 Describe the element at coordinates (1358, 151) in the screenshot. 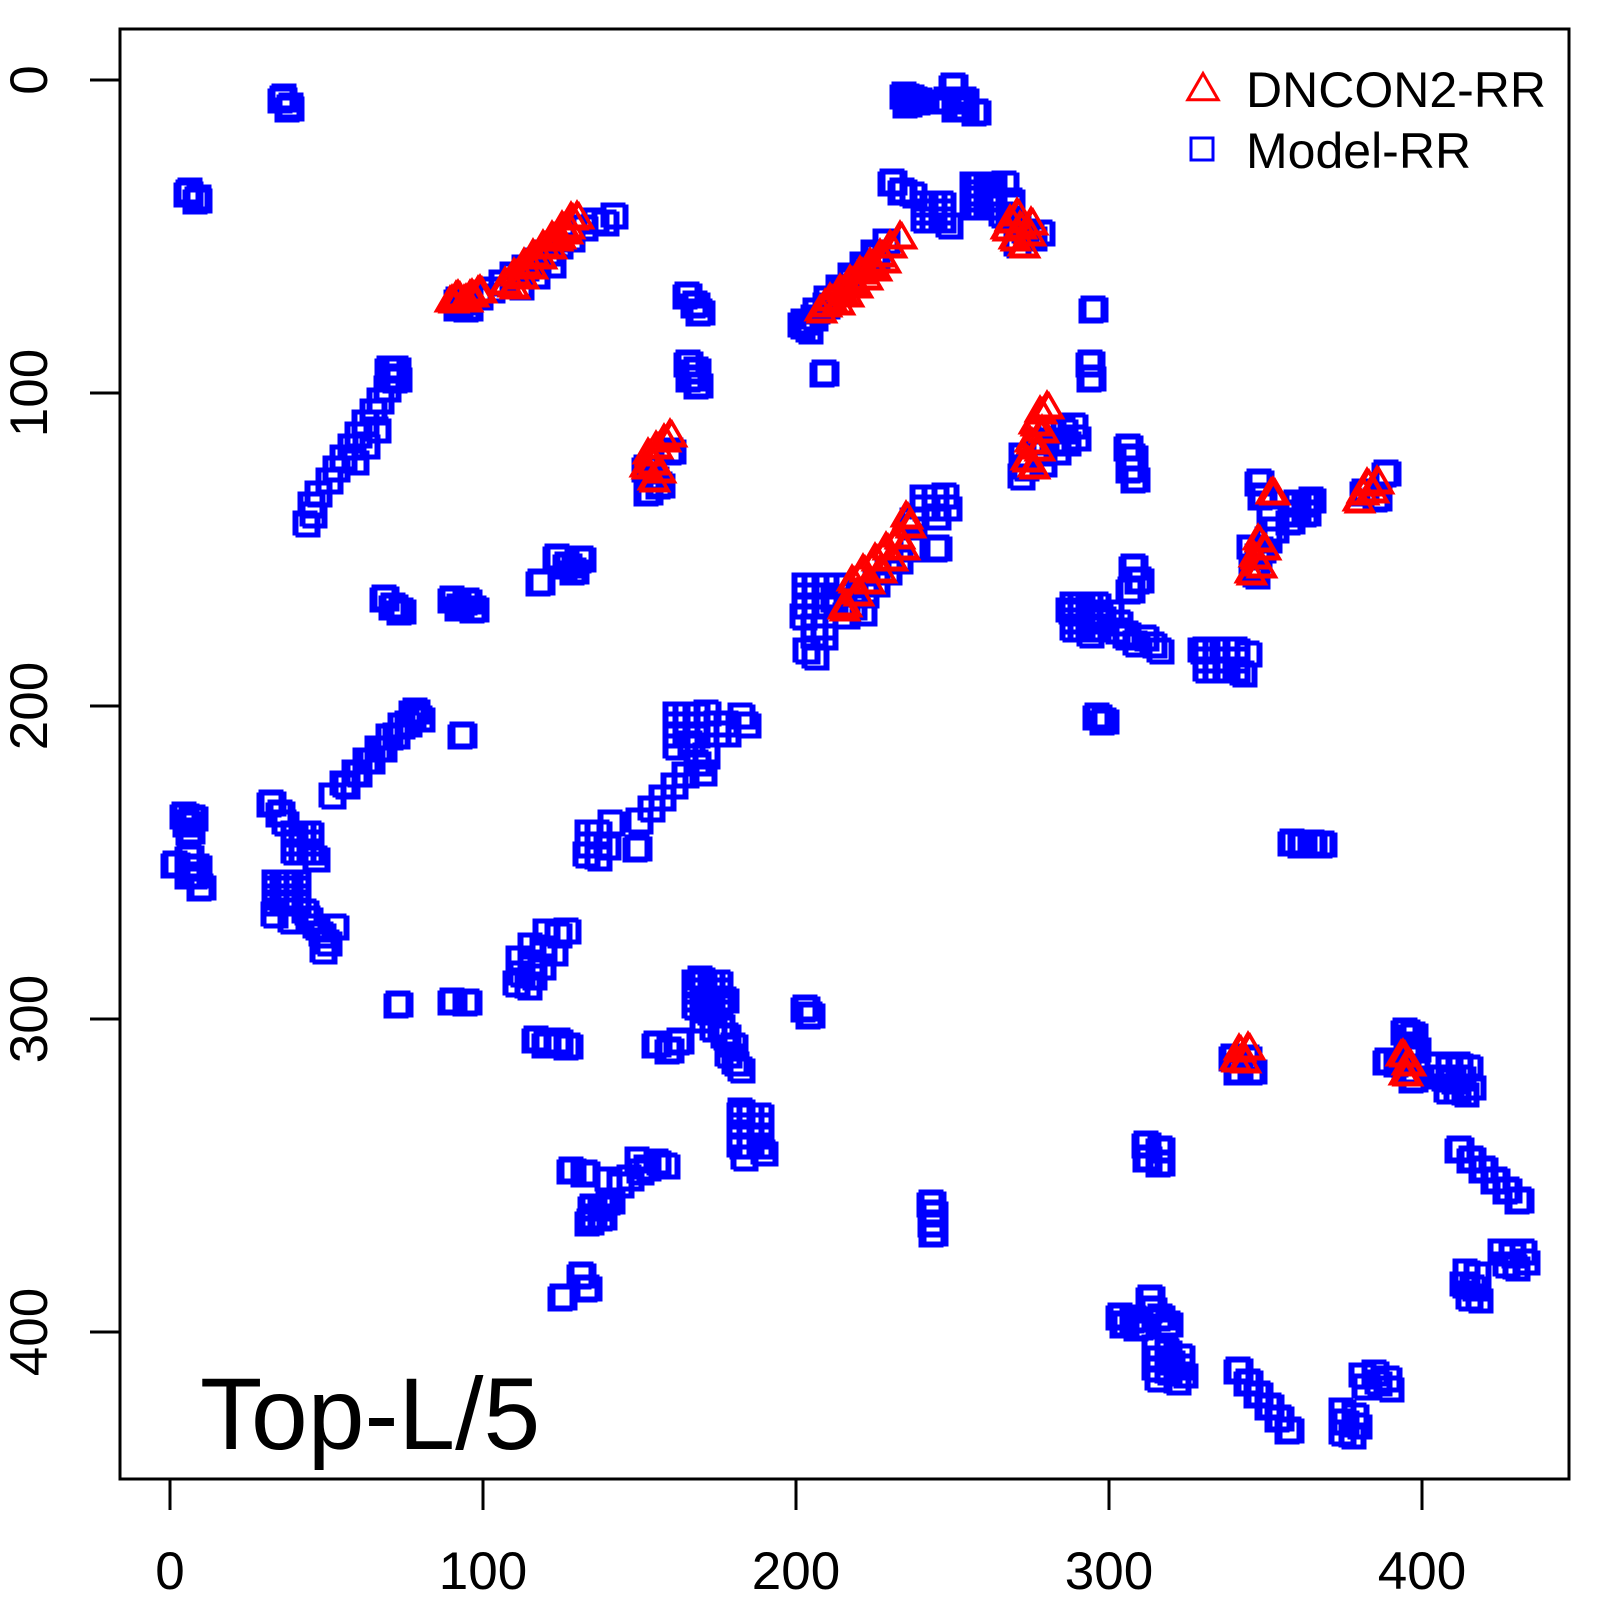

I see `svg-text: Model-RR` at that location.